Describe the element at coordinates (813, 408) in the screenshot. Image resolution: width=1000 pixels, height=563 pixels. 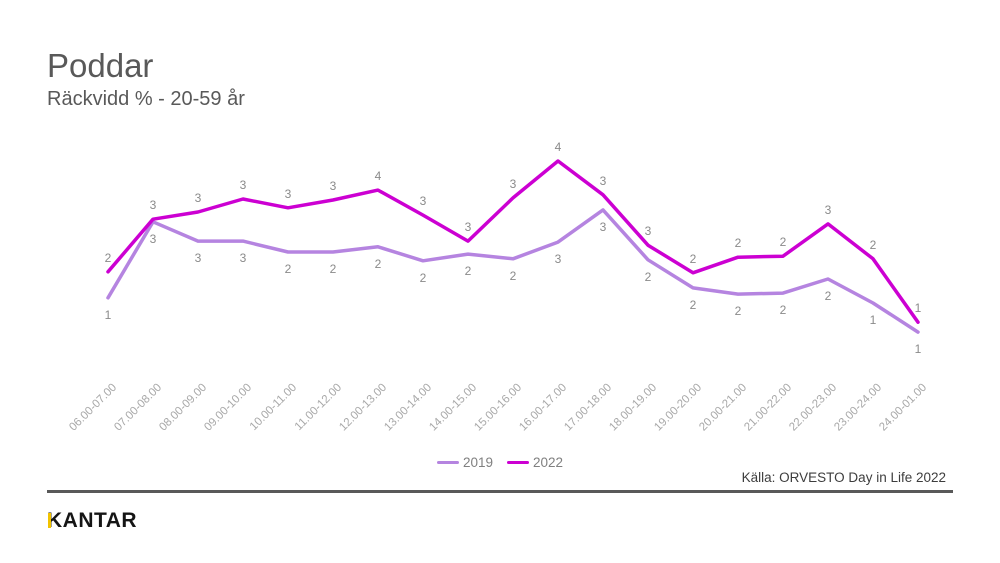
I see `x-axis-label: 22.00-23.00` at that location.